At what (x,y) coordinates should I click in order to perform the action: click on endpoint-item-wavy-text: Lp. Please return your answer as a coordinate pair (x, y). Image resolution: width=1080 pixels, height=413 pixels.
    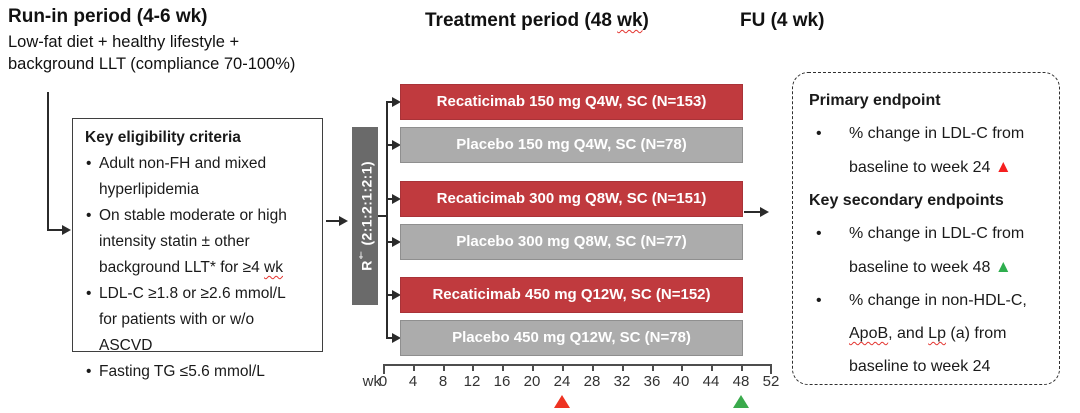
    Looking at the image, I should click on (937, 333).